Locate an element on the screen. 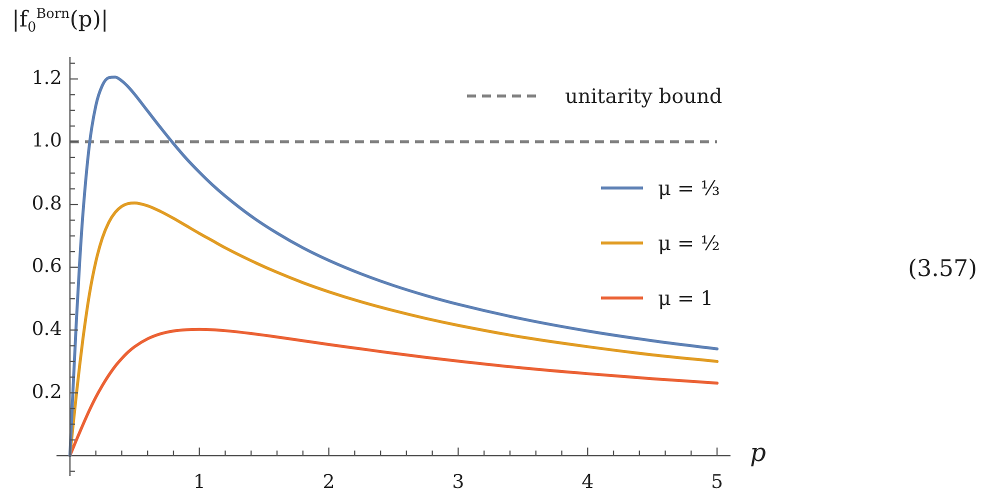  x-axis-title: p is located at coordinates (758, 453).